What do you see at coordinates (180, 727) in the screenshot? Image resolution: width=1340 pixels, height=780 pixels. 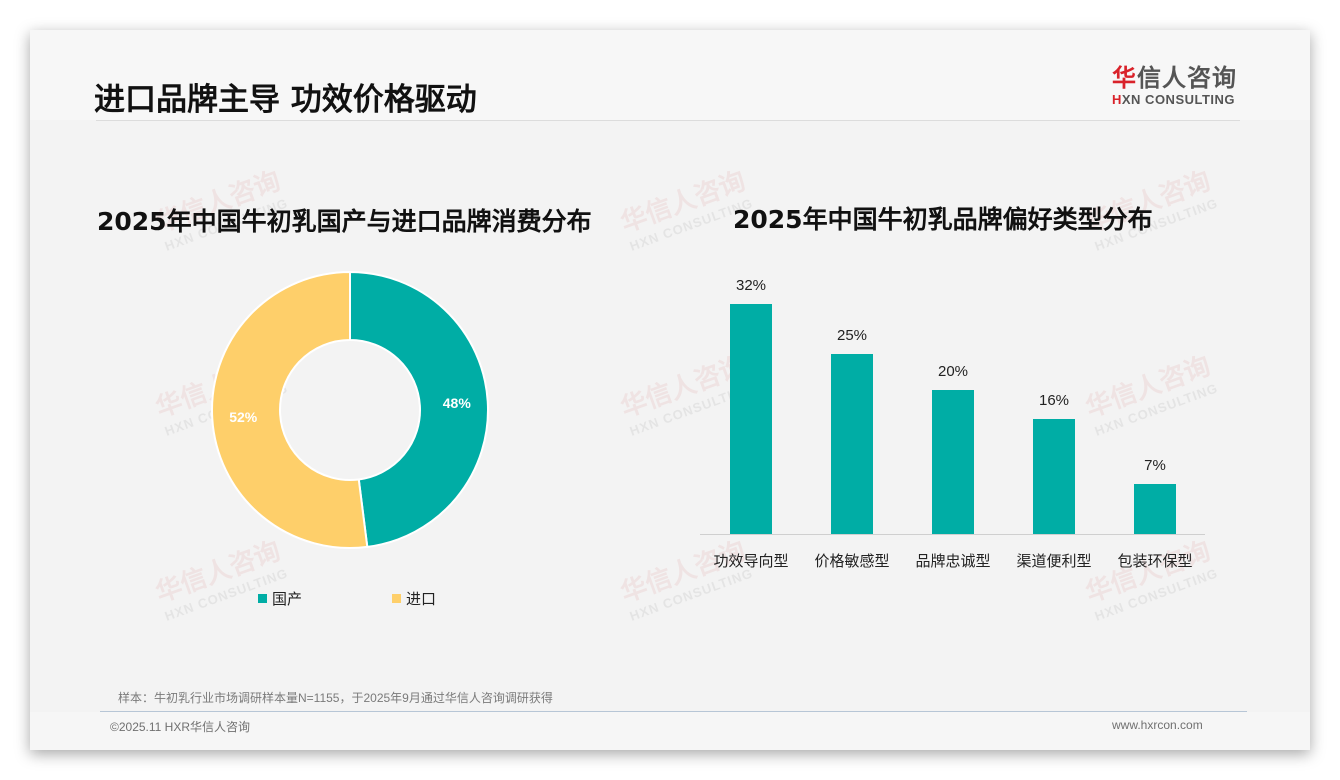 I see `copyright-text: ©2025.11 HXR华信人咨询` at bounding box center [180, 727].